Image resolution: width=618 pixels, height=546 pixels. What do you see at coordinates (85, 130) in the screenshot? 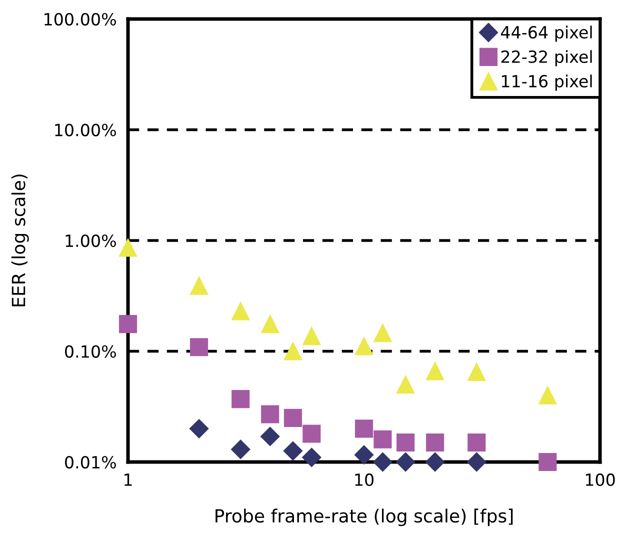
I see `y-tick-label: 10.00%` at bounding box center [85, 130].